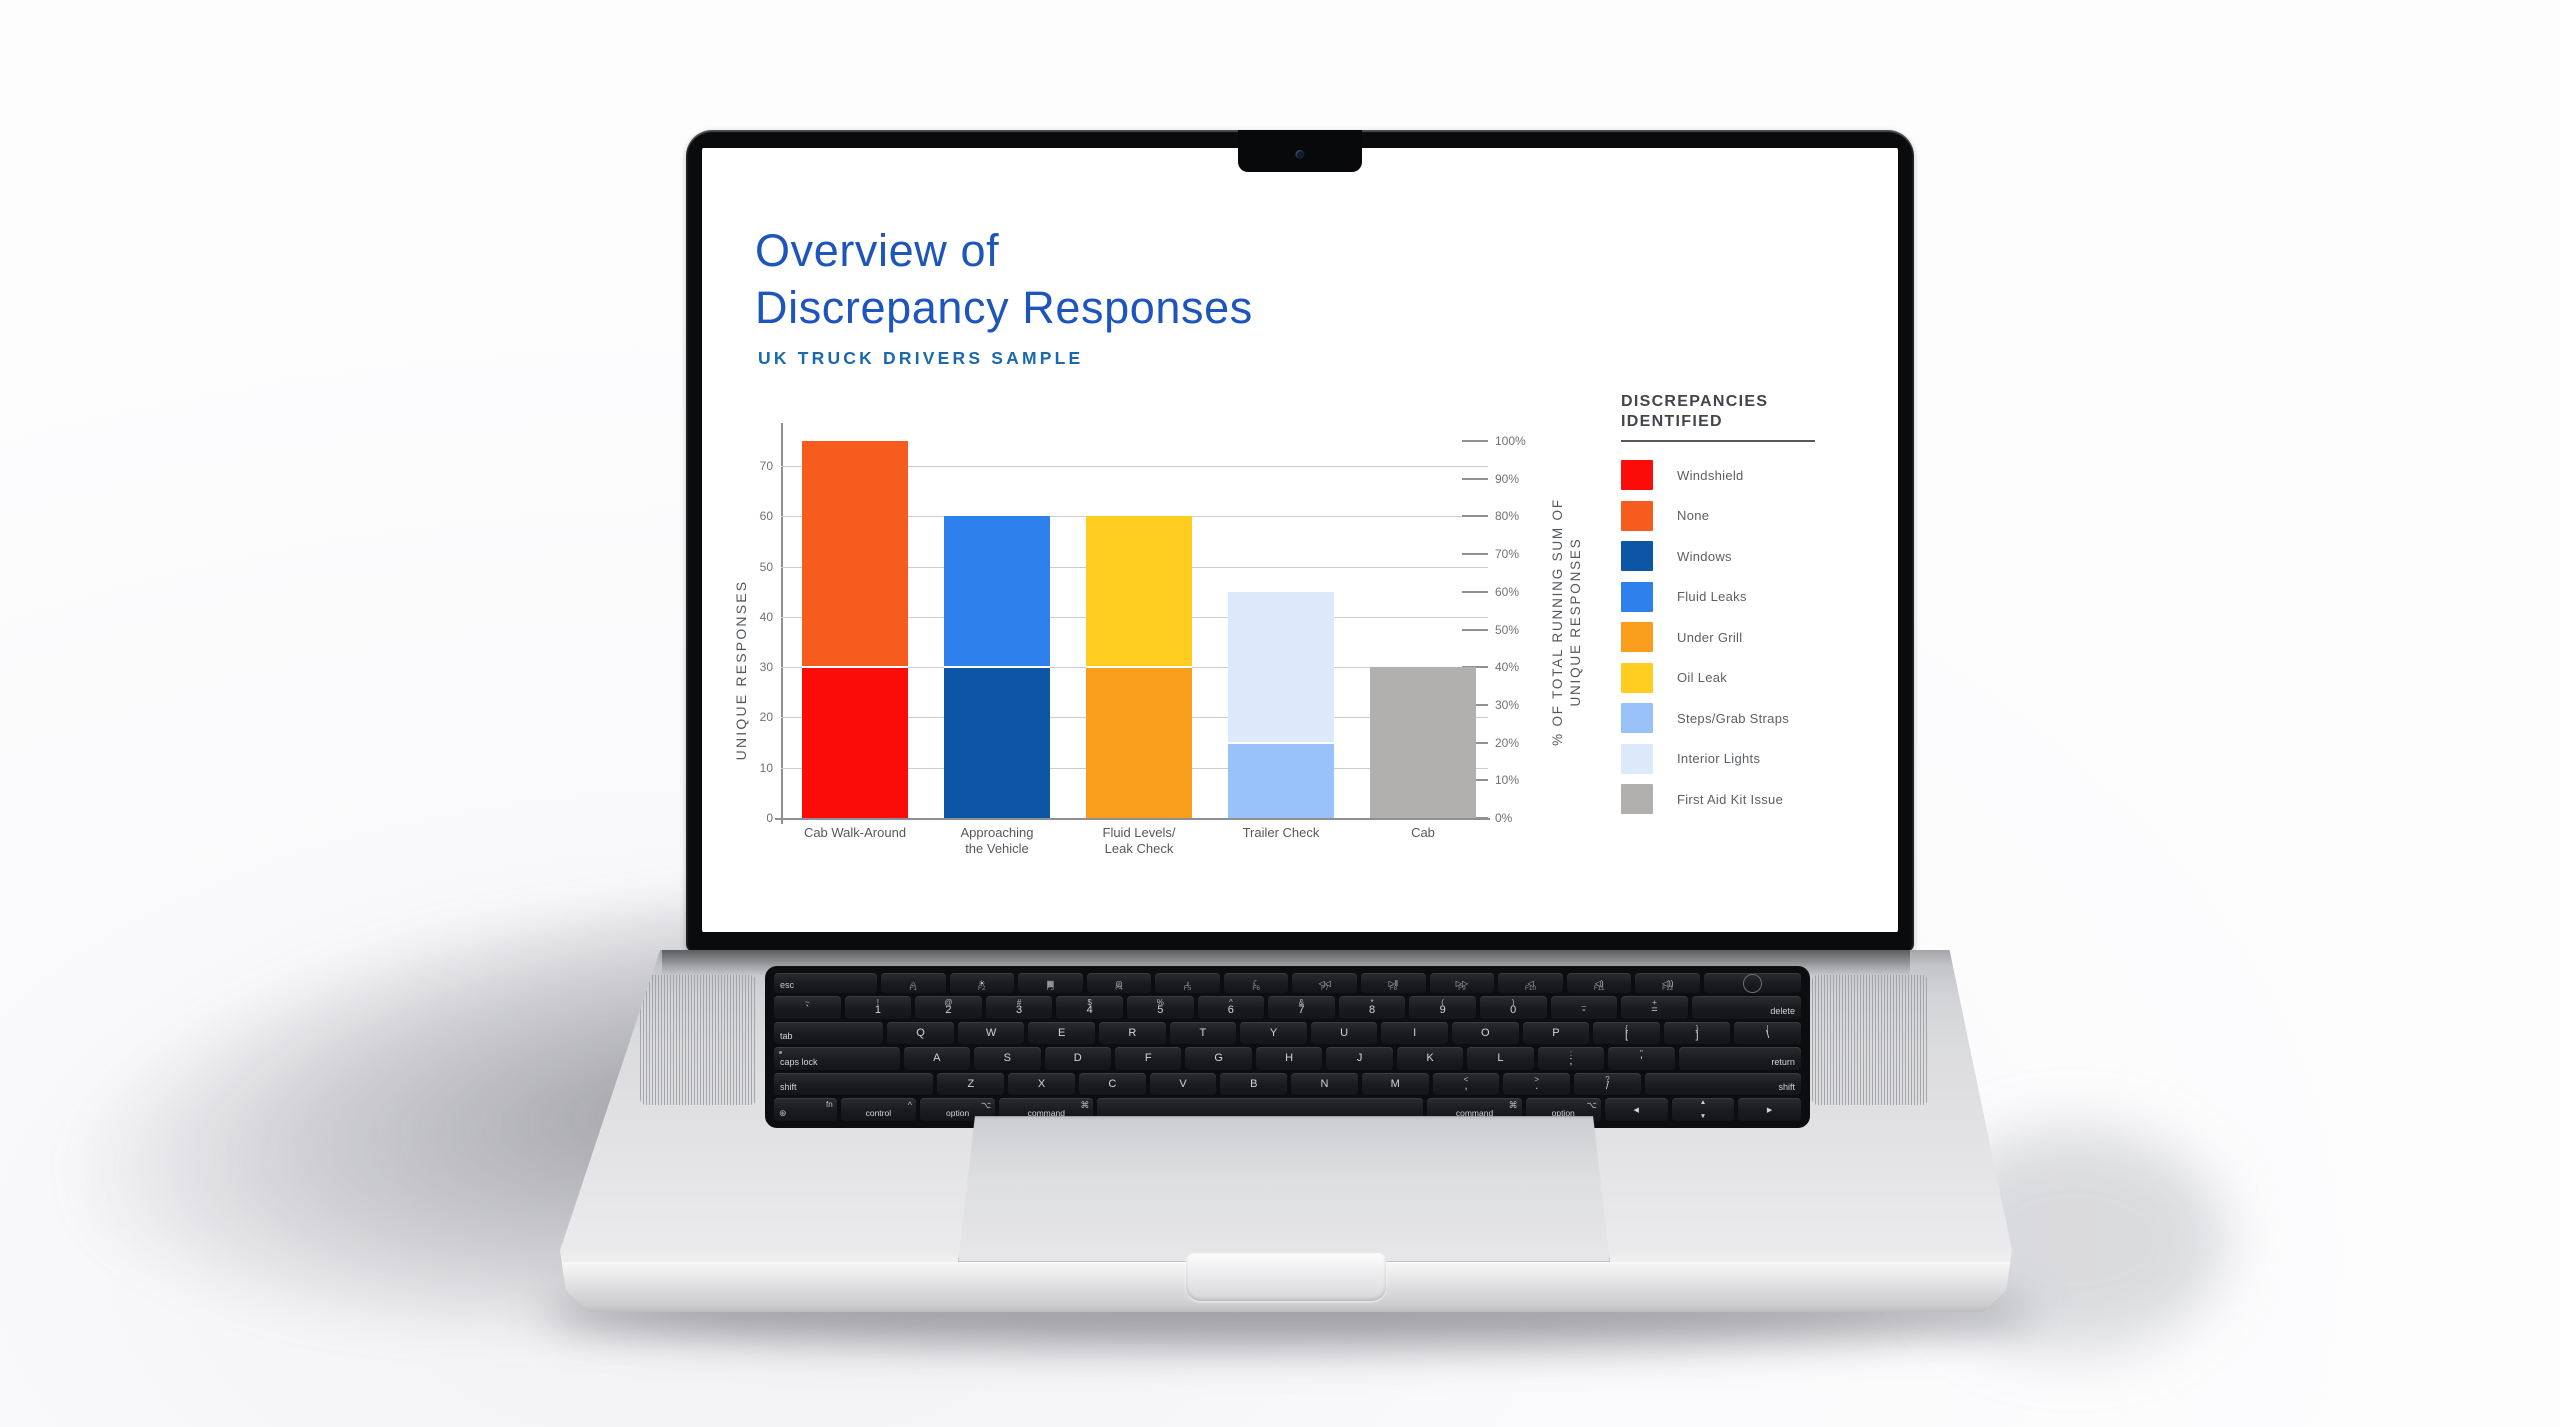 This screenshot has height=1427, width=2560. I want to click on gridline, so click(1134, 467).